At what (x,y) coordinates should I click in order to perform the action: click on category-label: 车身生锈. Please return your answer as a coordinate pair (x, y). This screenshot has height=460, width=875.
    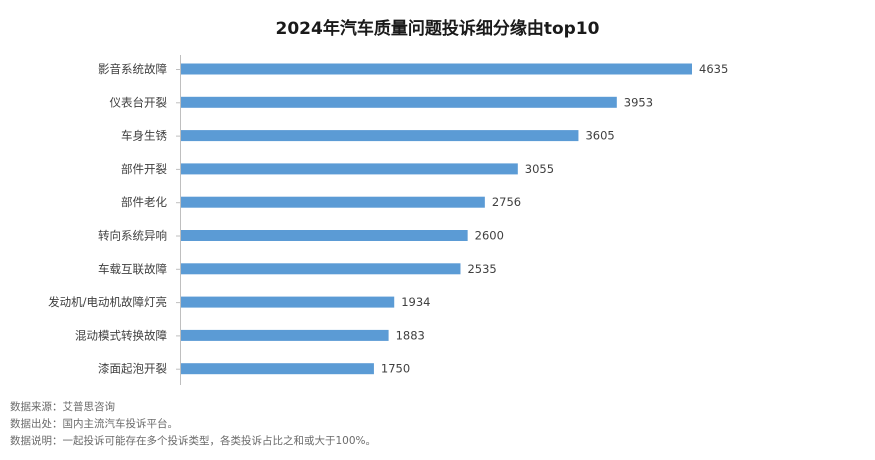
    Looking at the image, I should click on (144, 136).